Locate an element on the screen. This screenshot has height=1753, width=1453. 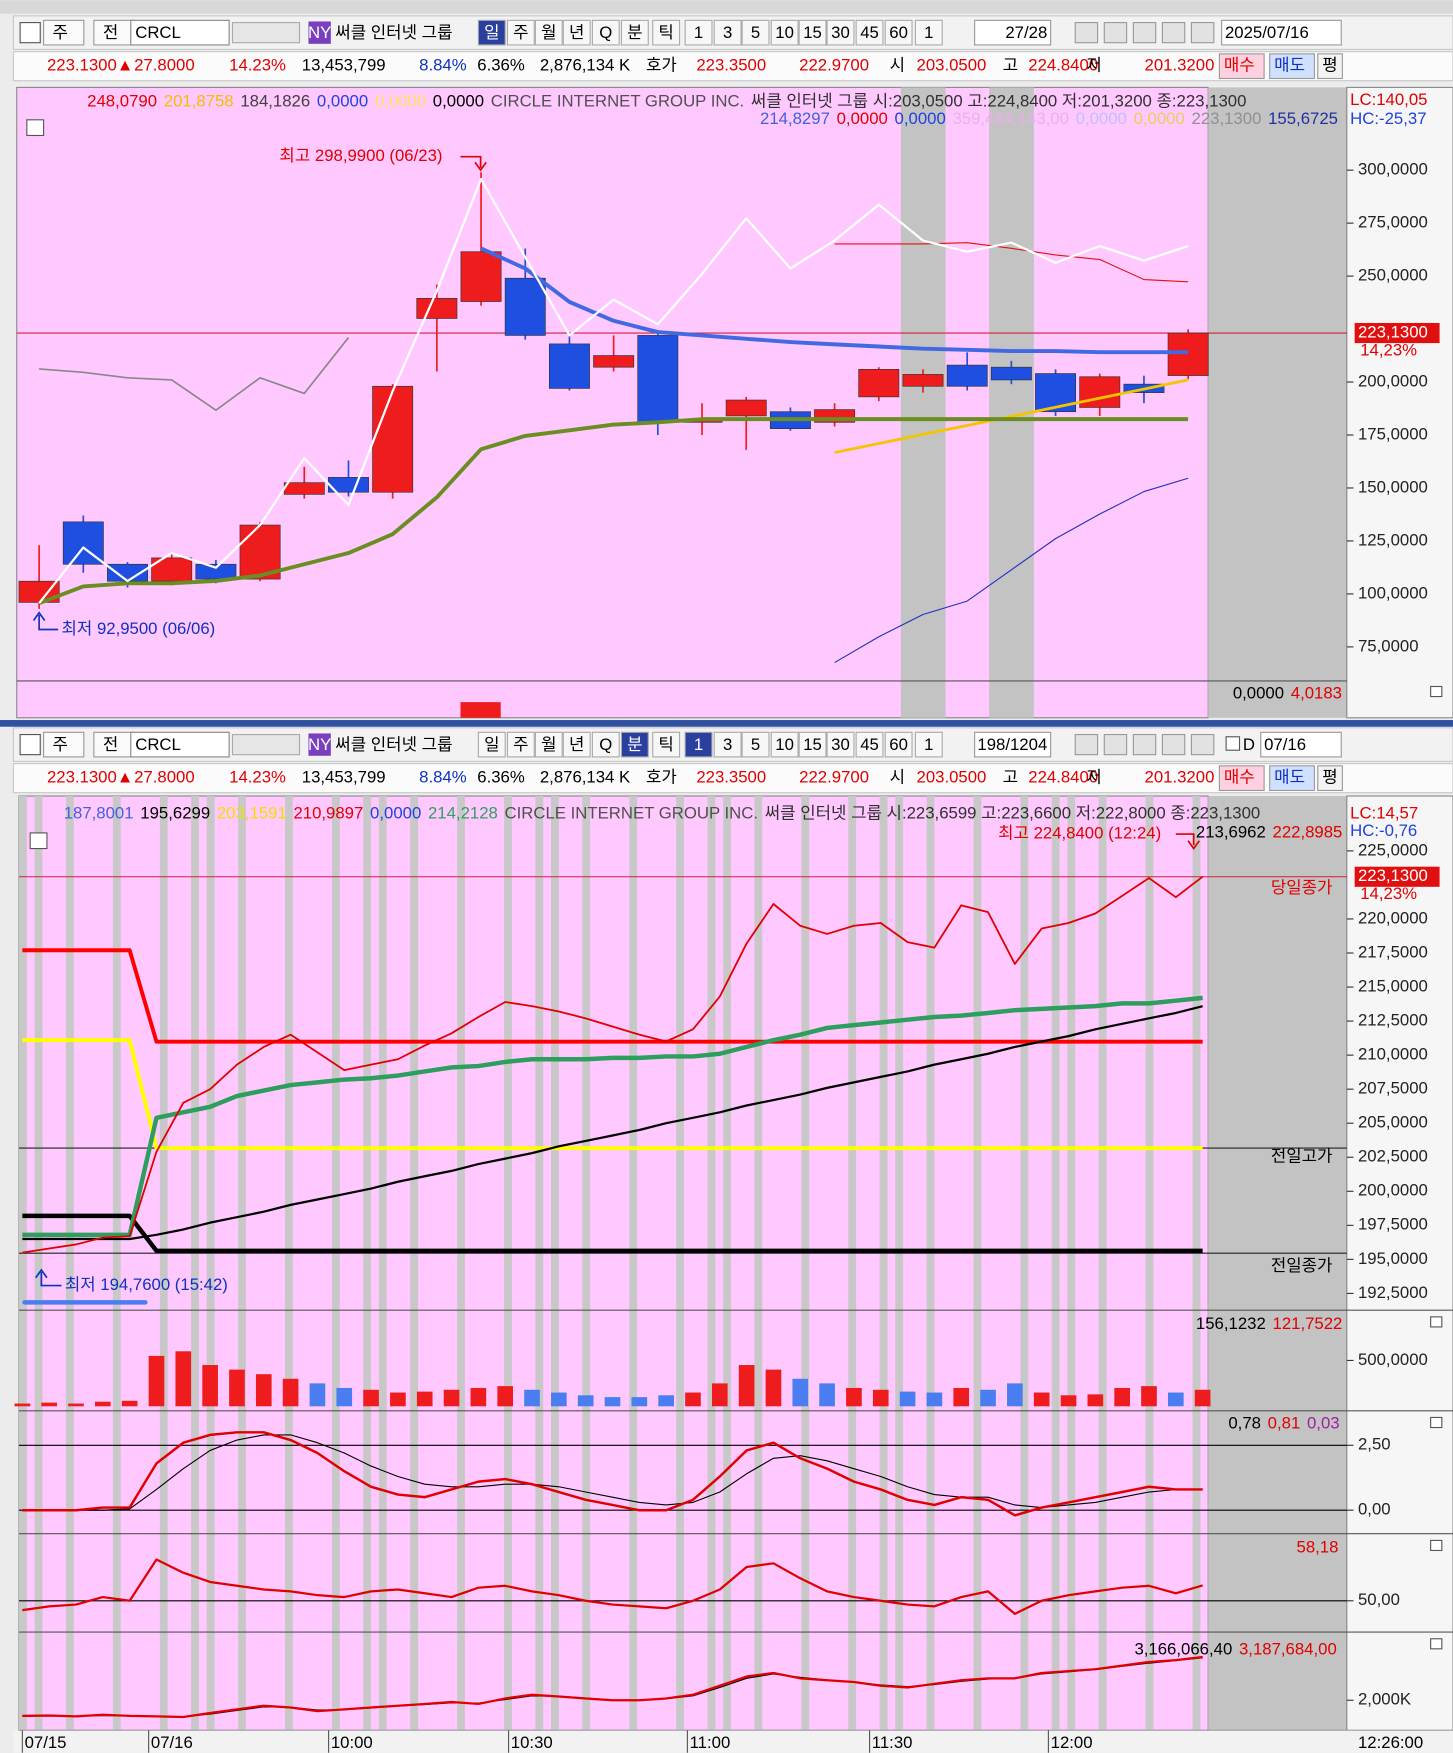
y-tick-label: 50,00 is located at coordinates (1379, 1599).